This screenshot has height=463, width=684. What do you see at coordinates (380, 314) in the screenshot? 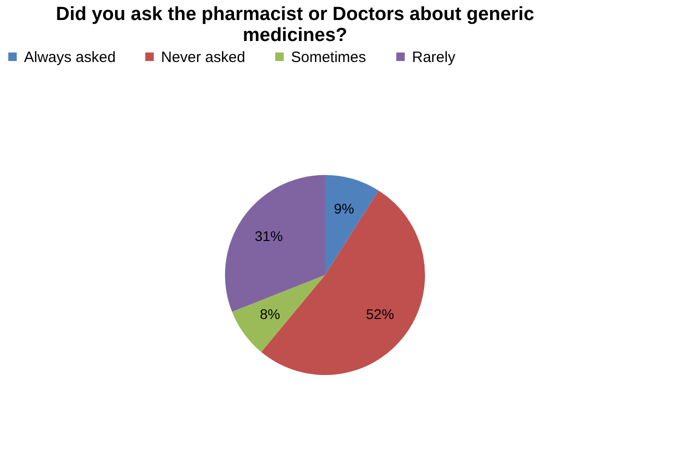
I see `data-label: 52%` at bounding box center [380, 314].